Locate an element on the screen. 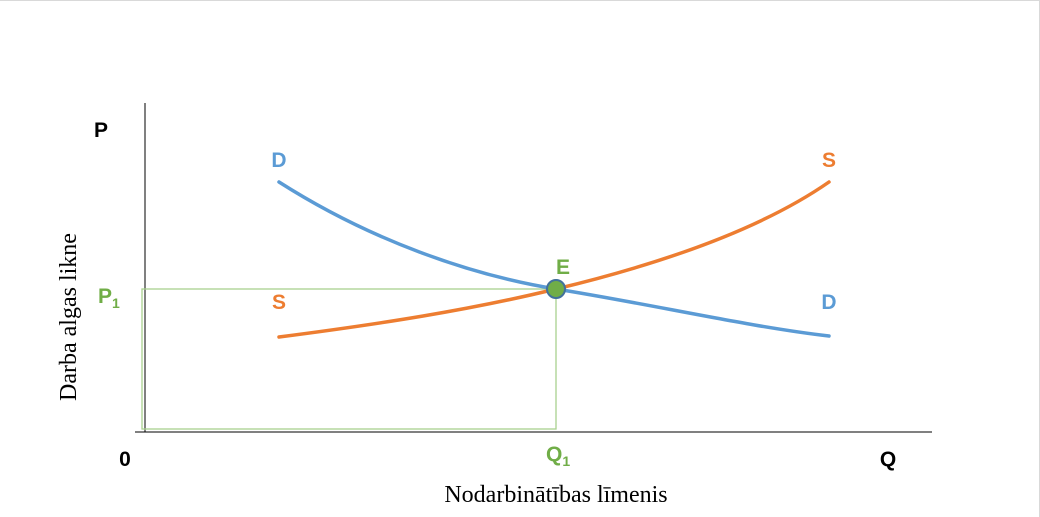 This screenshot has width=1040, height=517. quantity-equilibrium-label: Q1 is located at coordinates (558, 456).